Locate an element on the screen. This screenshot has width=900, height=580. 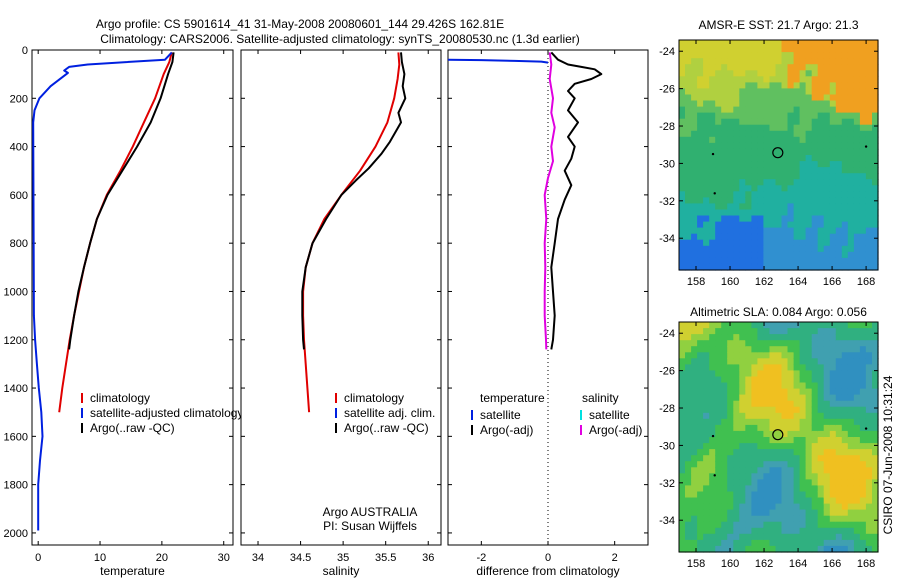
x-tick-label: 158 is located at coordinates (696, 564).